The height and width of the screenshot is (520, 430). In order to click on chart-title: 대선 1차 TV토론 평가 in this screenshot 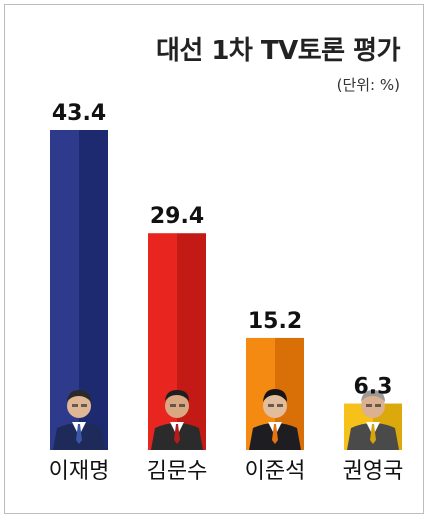, I will do `click(278, 51)`.